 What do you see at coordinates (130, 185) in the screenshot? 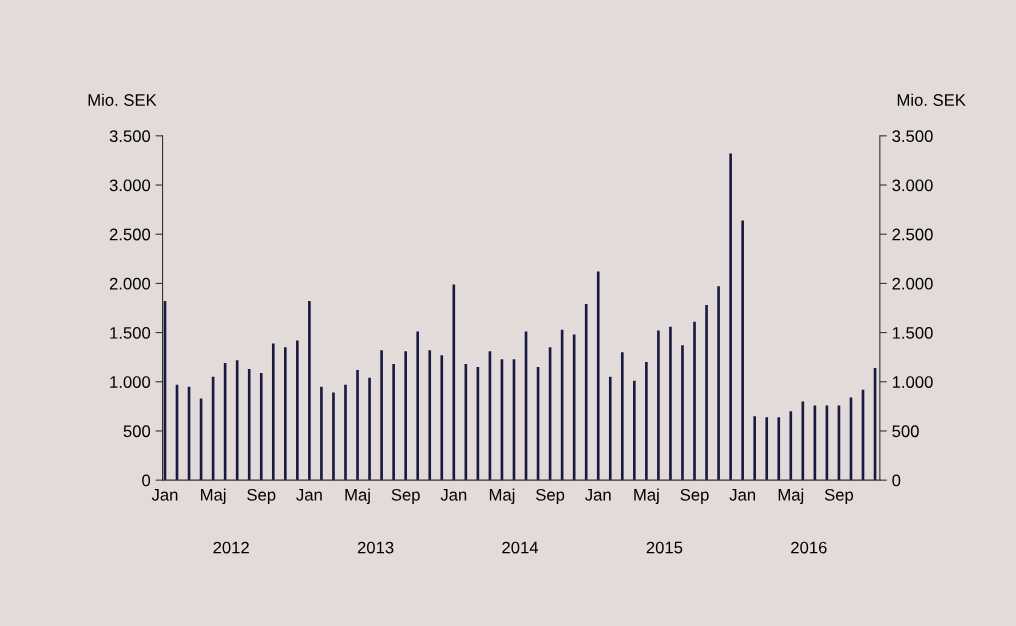
I see `y-tick-label: 3.000` at bounding box center [130, 185].